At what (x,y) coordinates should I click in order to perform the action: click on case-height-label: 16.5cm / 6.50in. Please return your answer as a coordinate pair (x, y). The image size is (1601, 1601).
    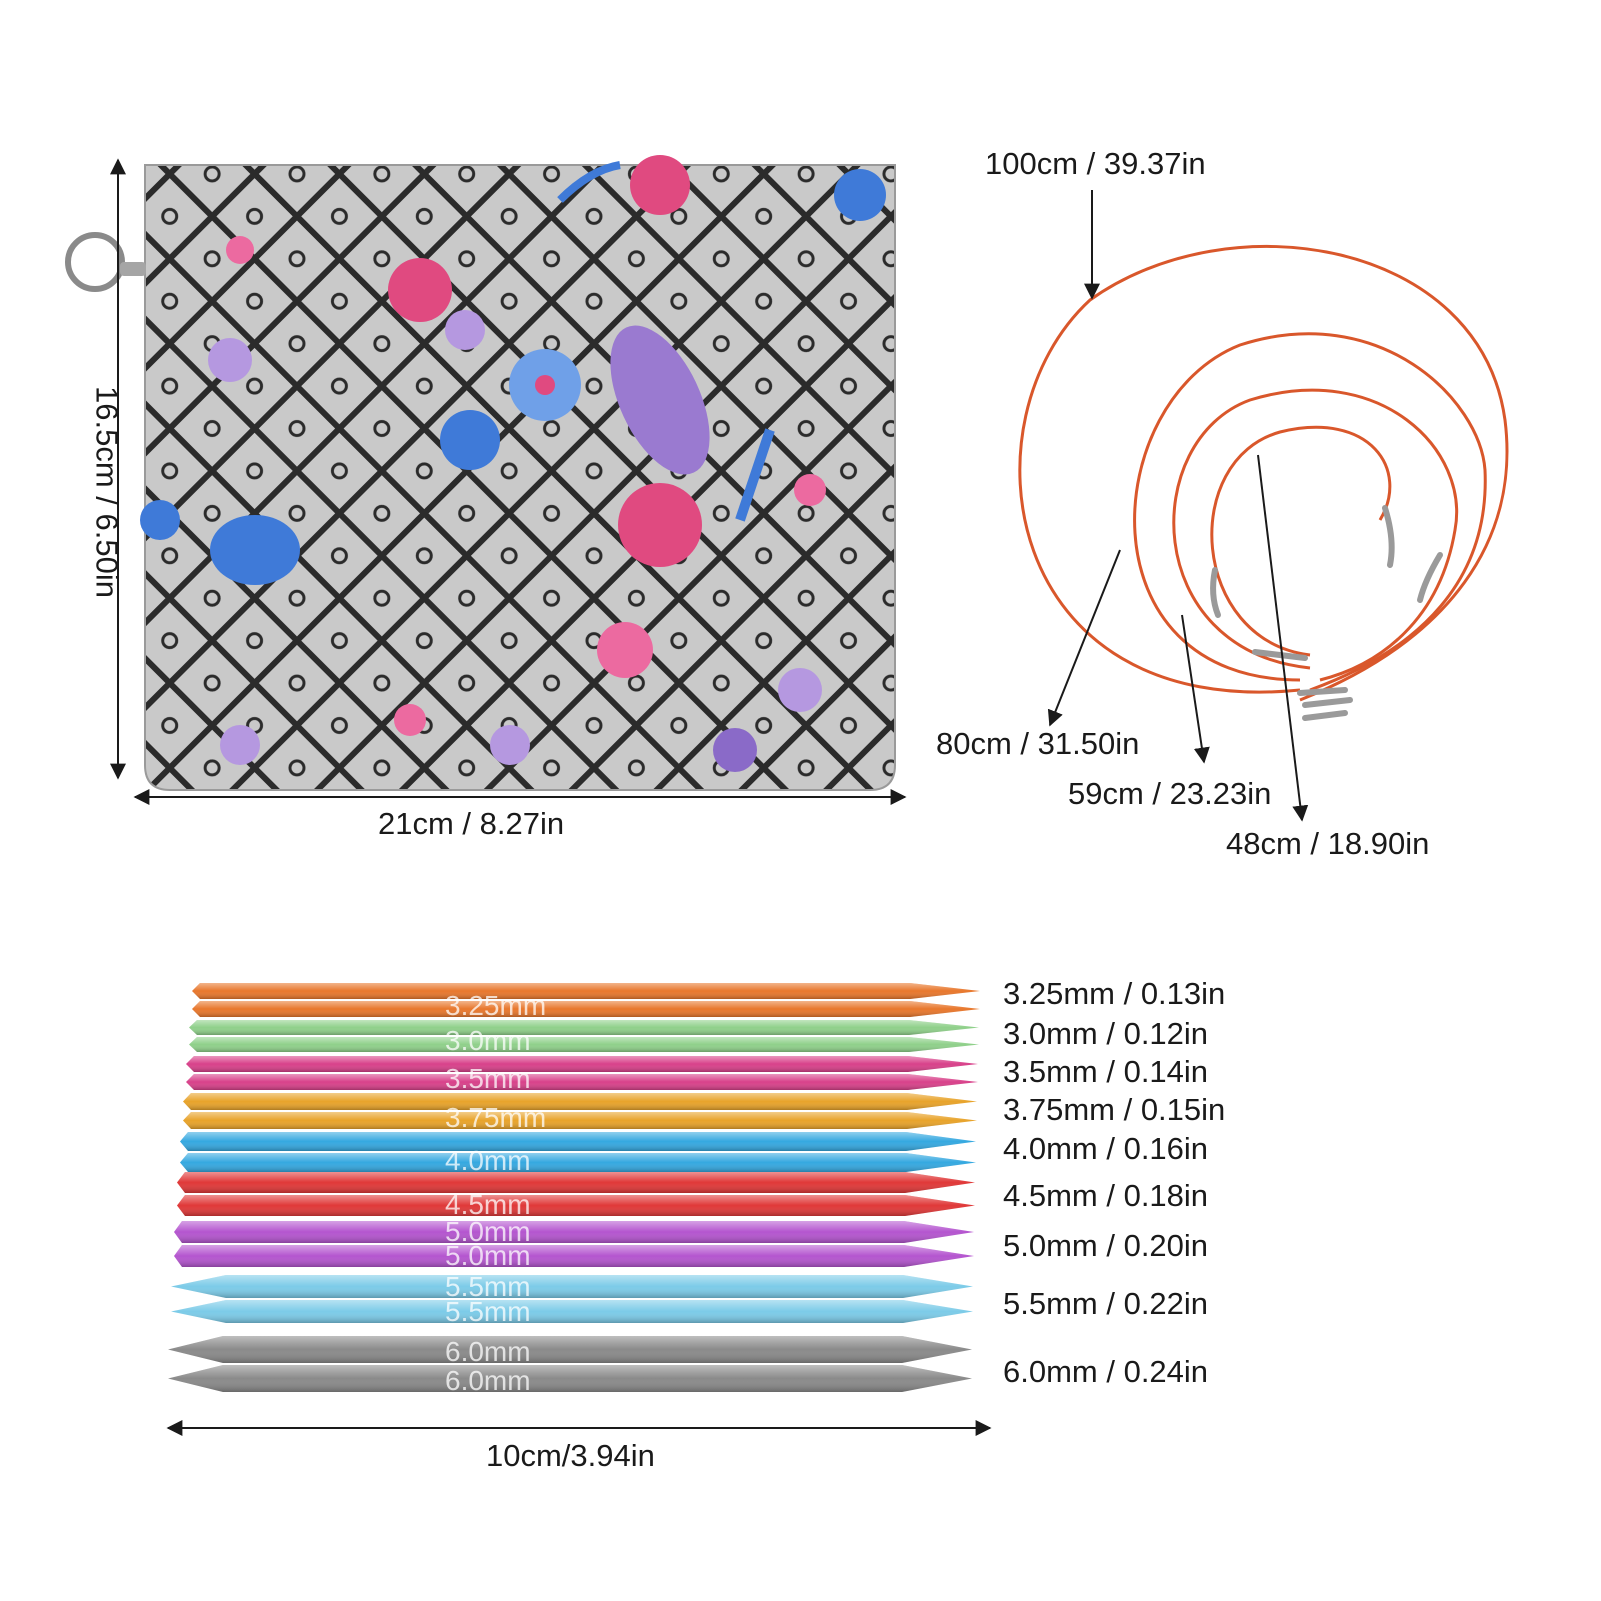
    Looking at the image, I should click on (107, 492).